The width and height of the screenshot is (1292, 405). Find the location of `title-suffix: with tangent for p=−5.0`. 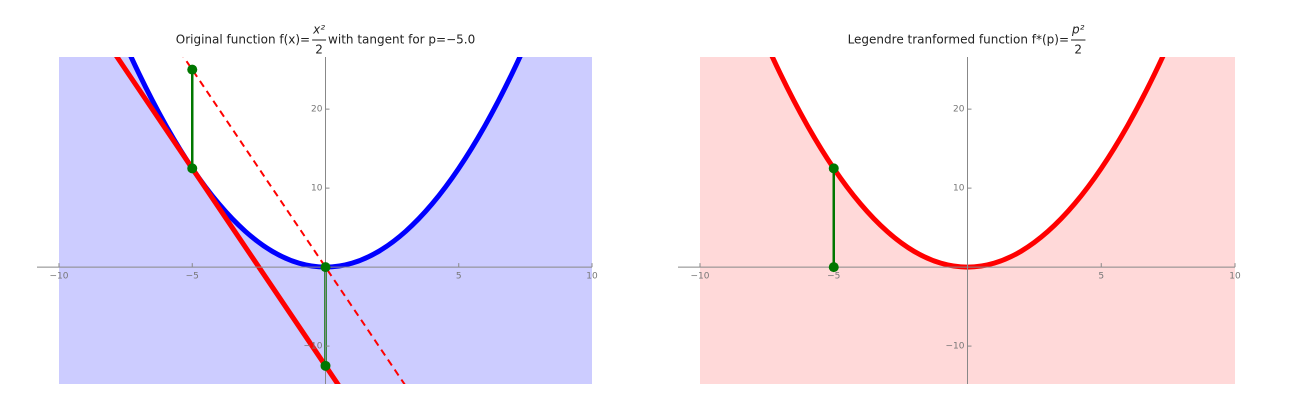

title-suffix: with tangent for p=−5.0 is located at coordinates (401, 40).